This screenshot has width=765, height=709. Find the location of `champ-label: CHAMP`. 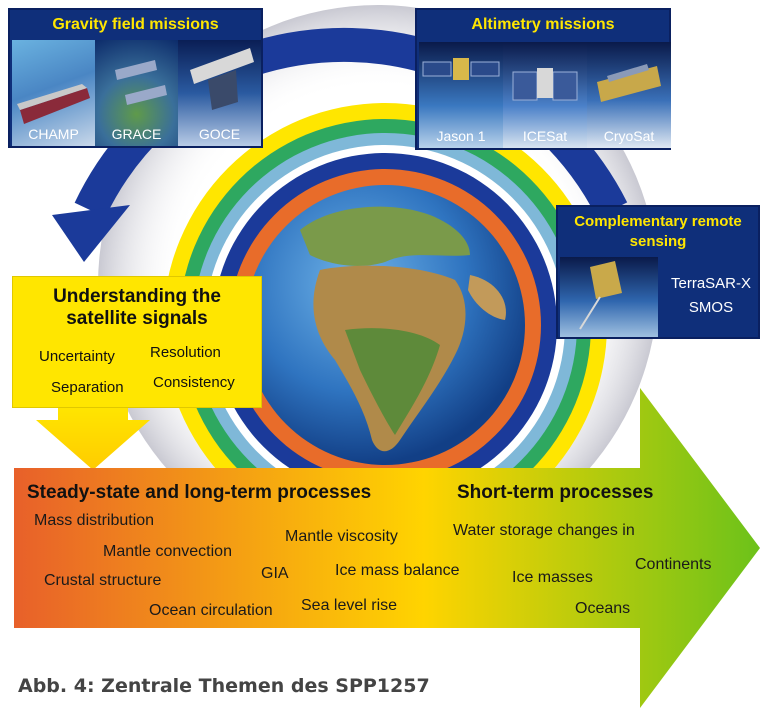

champ-label: CHAMP is located at coordinates (53, 134).